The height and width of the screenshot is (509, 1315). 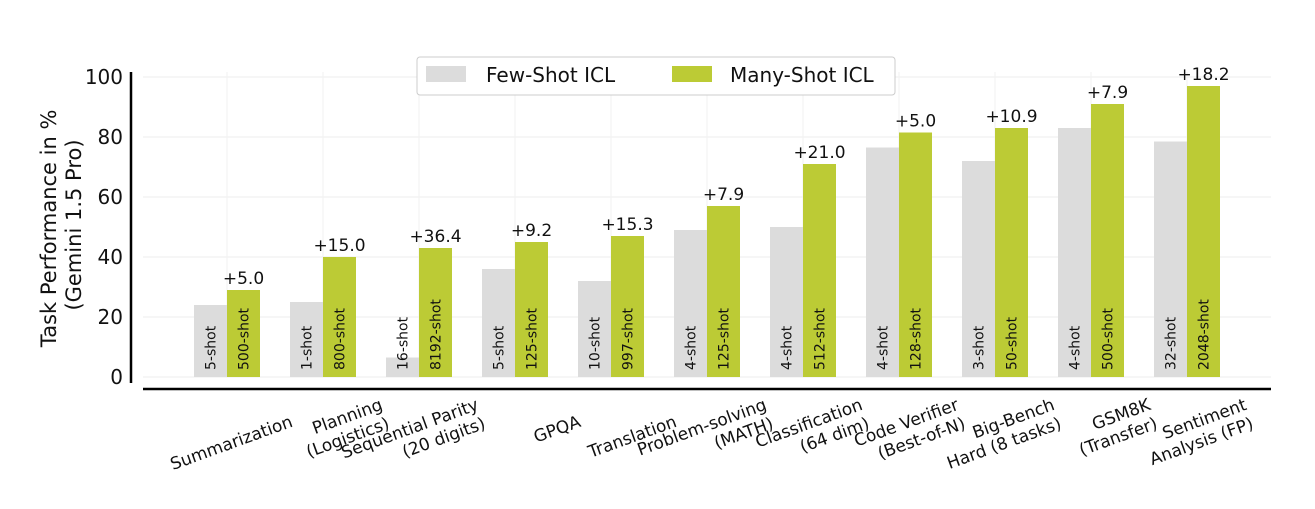 What do you see at coordinates (821, 338) in the screenshot?
I see `shot-label-many: 512-shot` at bounding box center [821, 338].